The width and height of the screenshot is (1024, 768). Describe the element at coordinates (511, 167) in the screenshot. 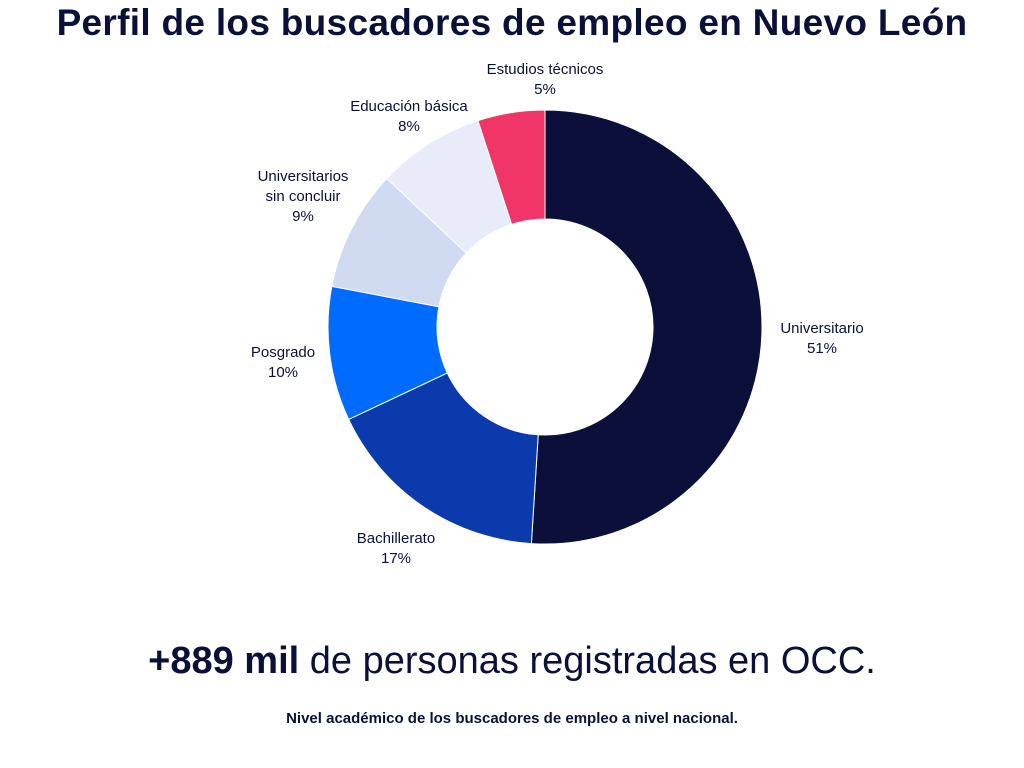

I see `slice-estudios-tecnicos` at that location.